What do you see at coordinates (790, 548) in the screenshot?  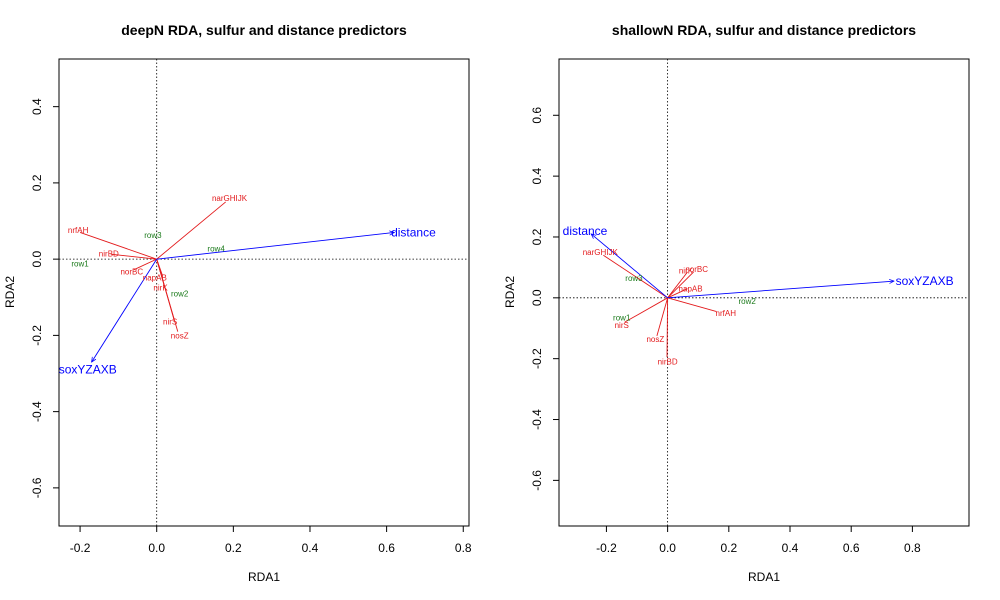 I see `shallow-x-tick-label: 0.4` at bounding box center [790, 548].